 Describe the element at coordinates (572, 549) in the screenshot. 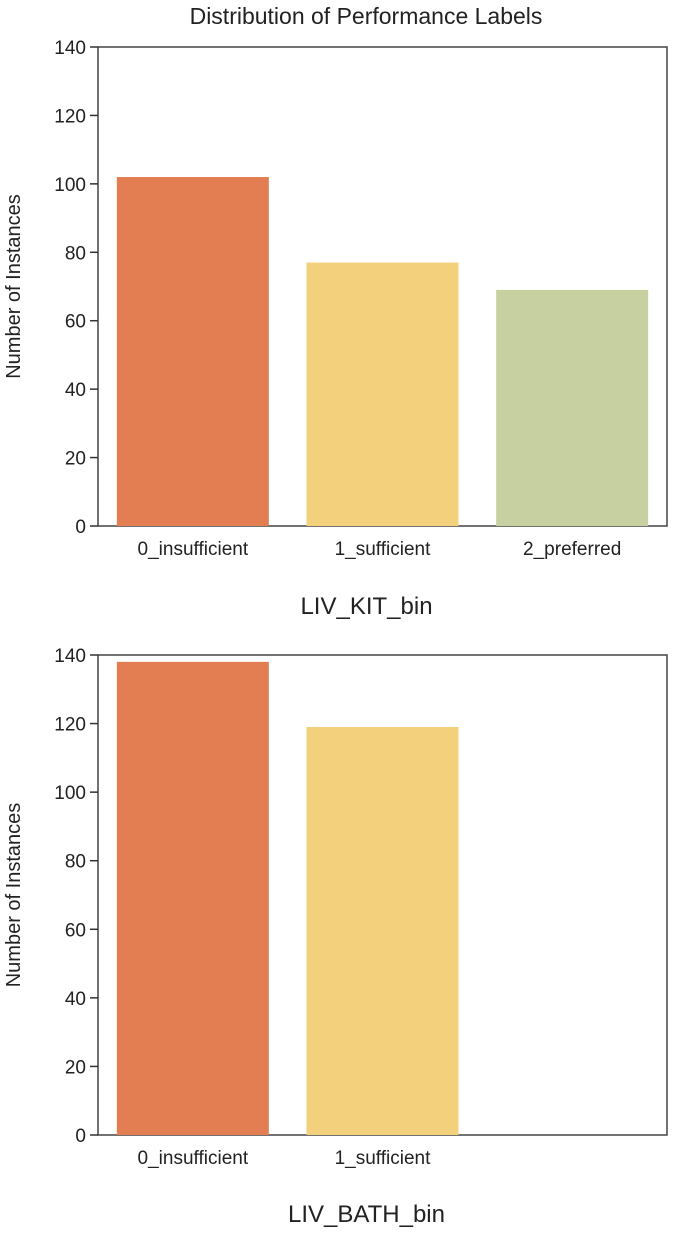

I see `x-tick-label: 2_preferred` at that location.